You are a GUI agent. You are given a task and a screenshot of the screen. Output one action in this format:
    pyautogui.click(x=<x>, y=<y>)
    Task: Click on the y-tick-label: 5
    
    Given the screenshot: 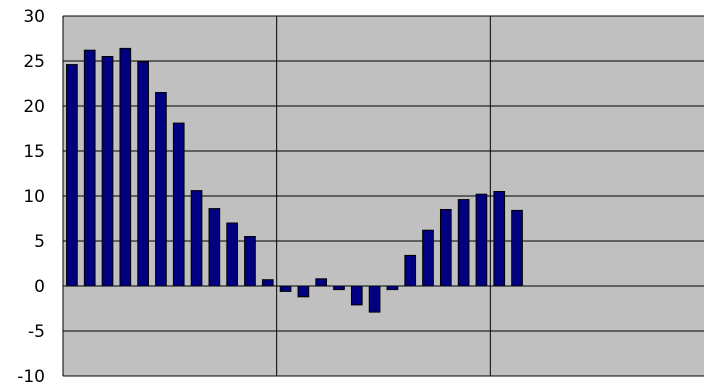 What is the action you would take?
    pyautogui.click(x=39, y=242)
    